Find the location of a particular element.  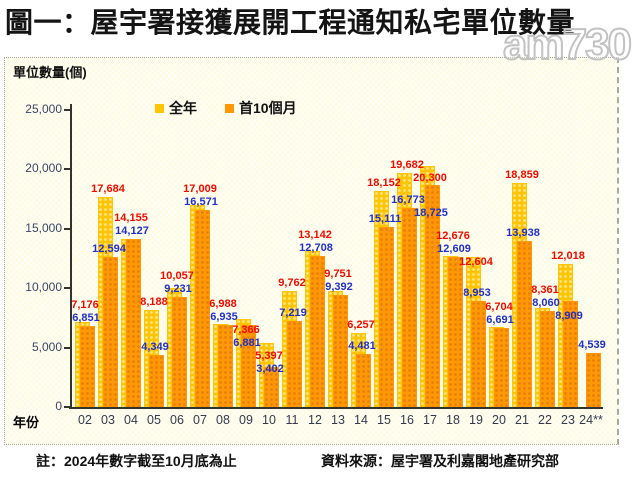

data-label-ten-months-19: 8,953 is located at coordinates (477, 292).